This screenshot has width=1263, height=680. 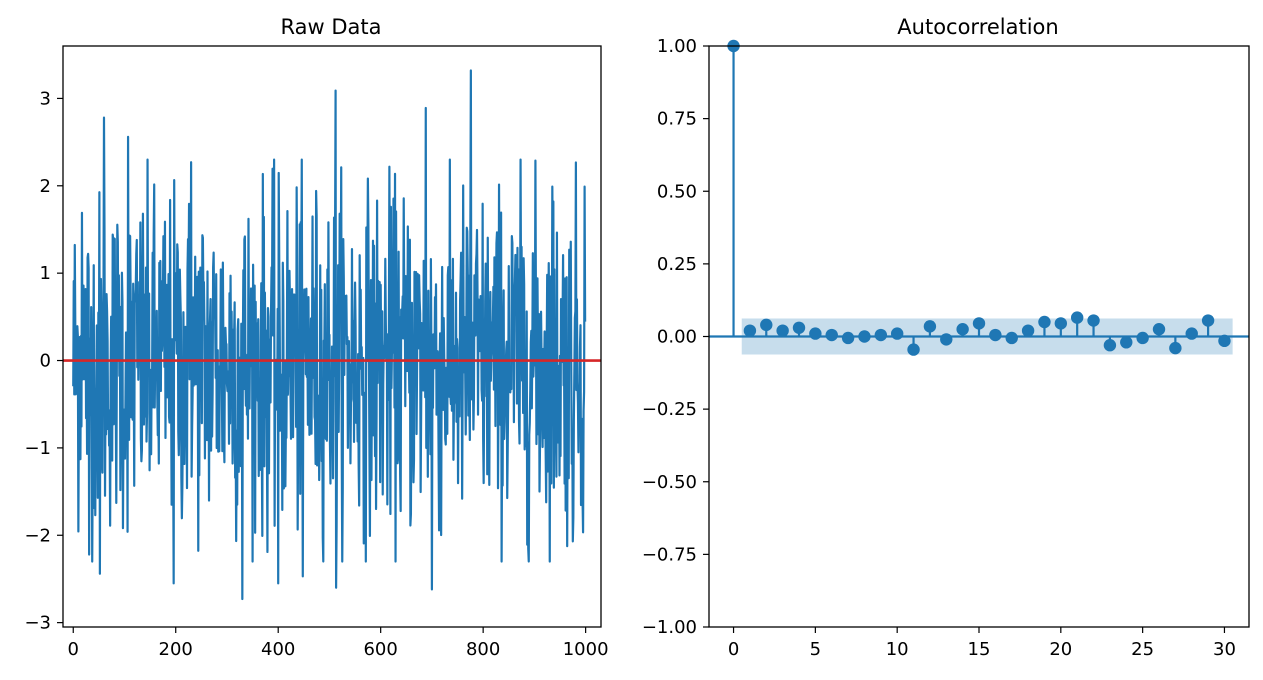 I want to click on acf-x-tick-label: 5, so click(x=815, y=649).